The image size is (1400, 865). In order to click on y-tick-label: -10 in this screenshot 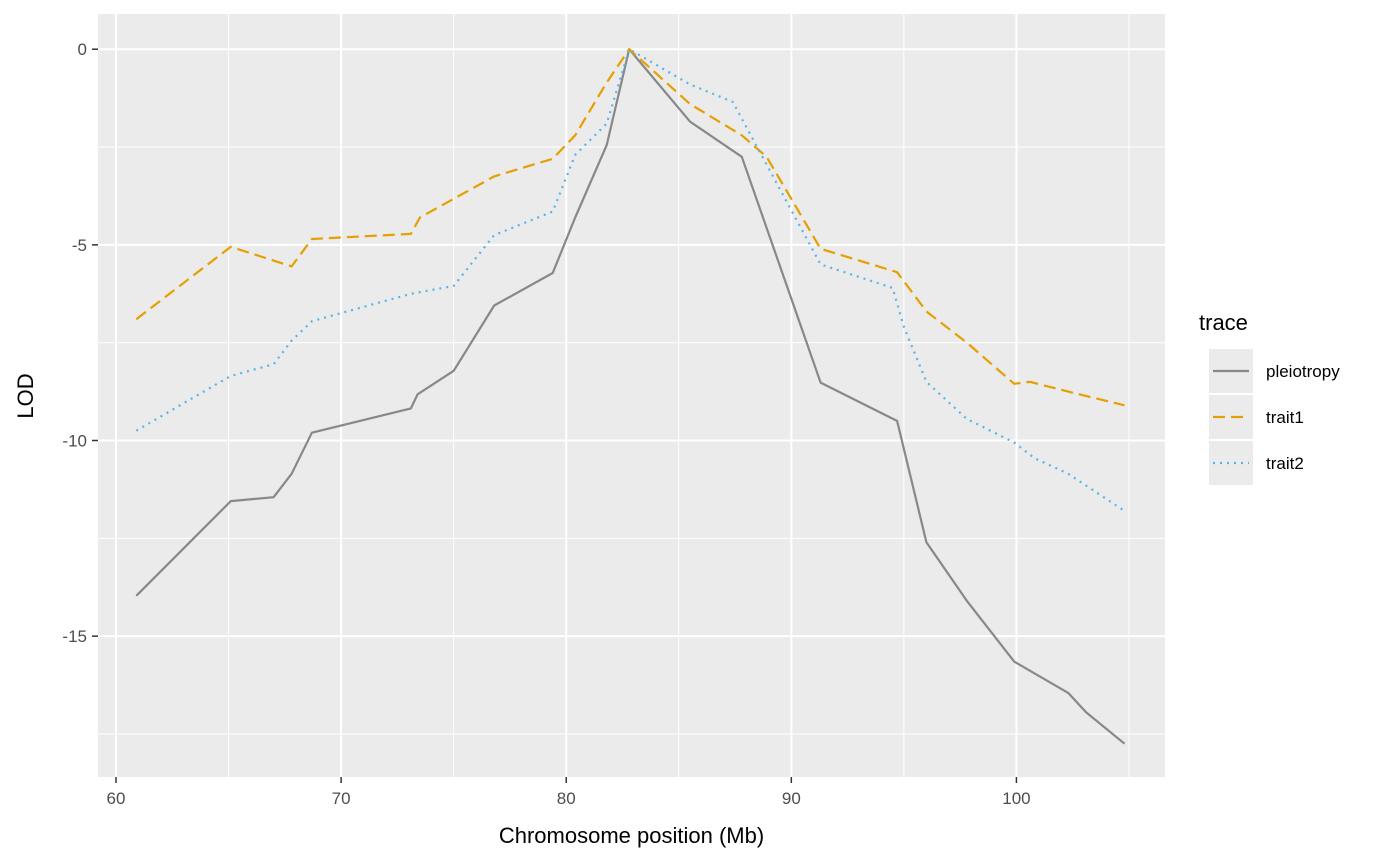, I will do `click(74, 440)`.